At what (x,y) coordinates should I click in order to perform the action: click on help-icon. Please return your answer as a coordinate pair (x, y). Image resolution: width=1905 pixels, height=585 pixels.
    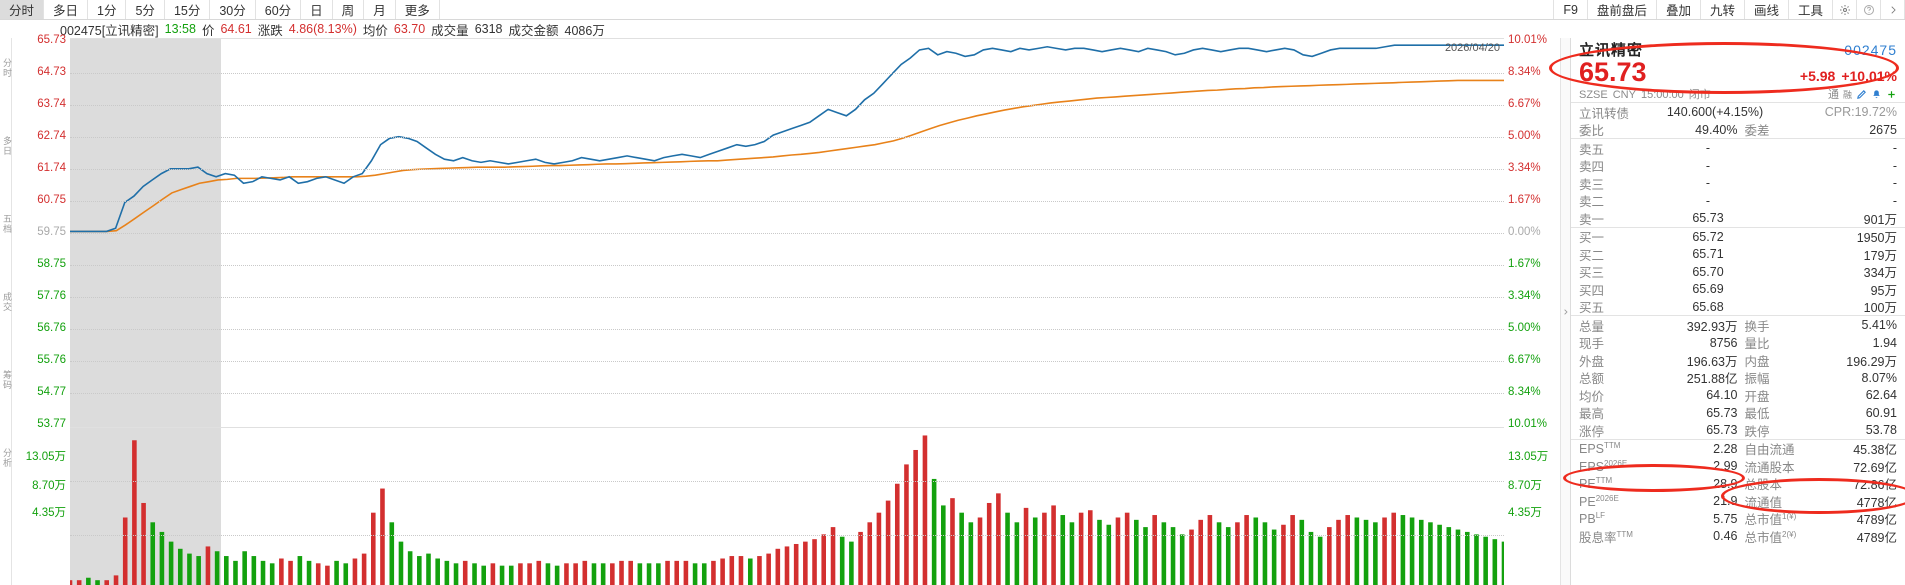
    Looking at the image, I should click on (1869, 9).